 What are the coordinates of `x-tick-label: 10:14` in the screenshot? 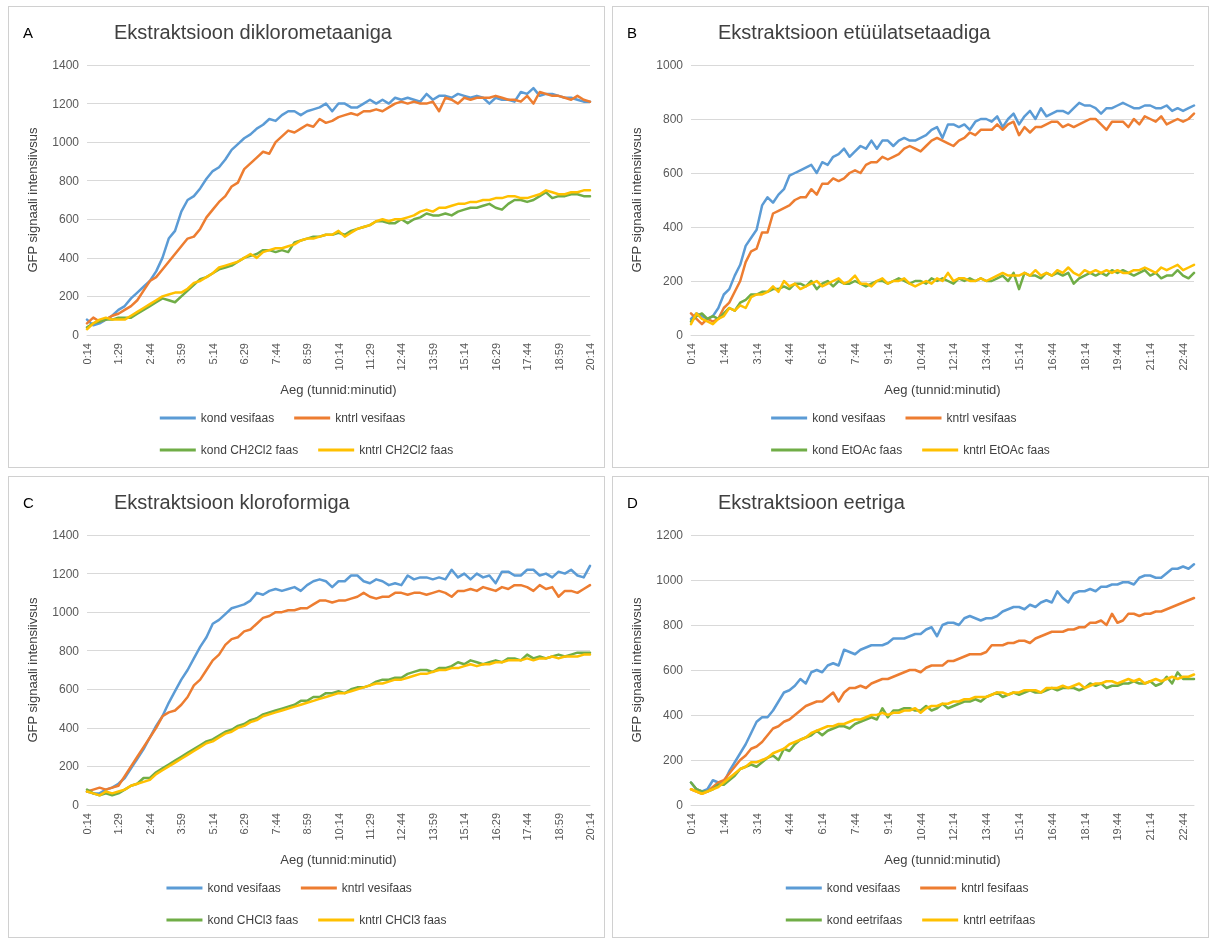 It's located at (338, 357).